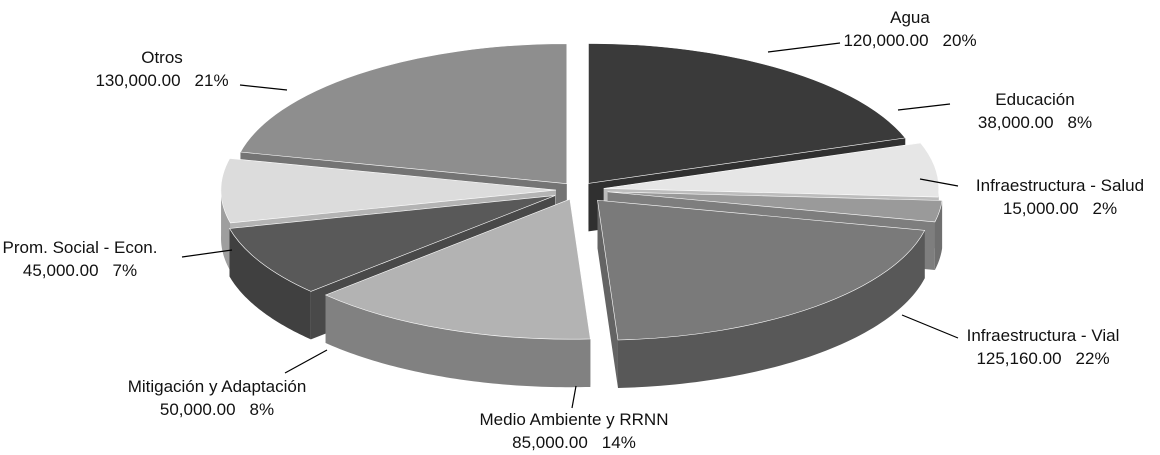 This screenshot has height=455, width=1160. Describe the element at coordinates (885, 40) in the screenshot. I see `slice-value-text-0: 120,000.00` at that location.